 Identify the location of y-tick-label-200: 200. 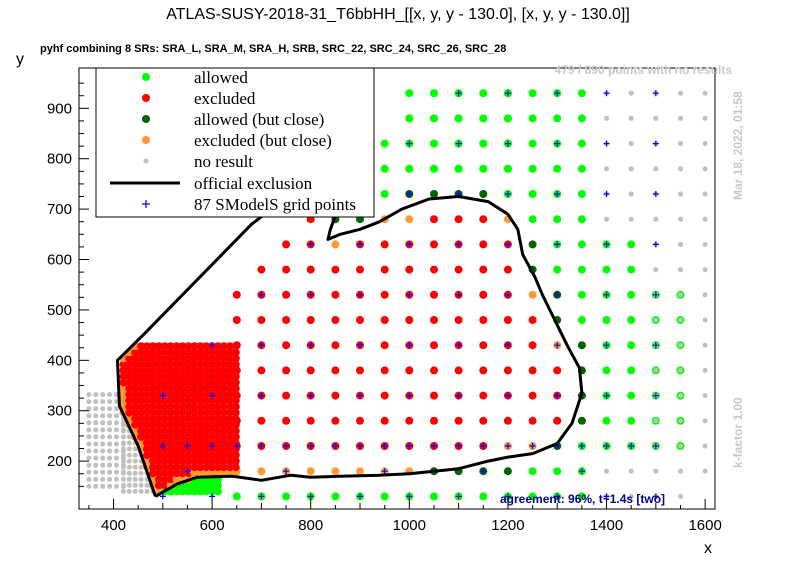
(59, 461).